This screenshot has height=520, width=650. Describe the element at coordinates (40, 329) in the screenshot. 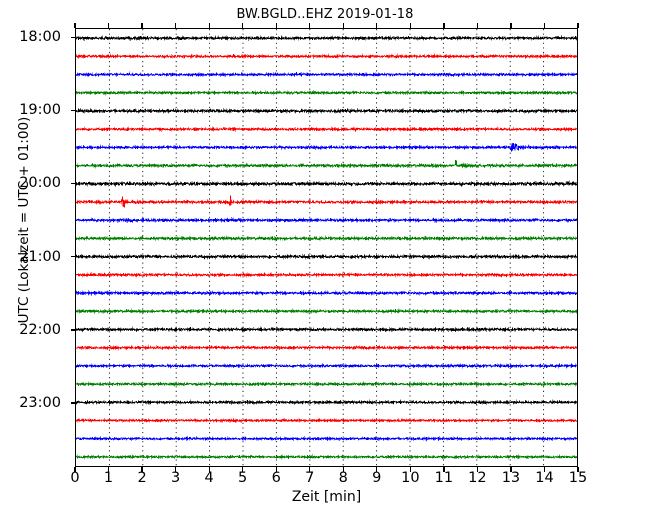

I see `y-tick-22-00: 22:00` at that location.